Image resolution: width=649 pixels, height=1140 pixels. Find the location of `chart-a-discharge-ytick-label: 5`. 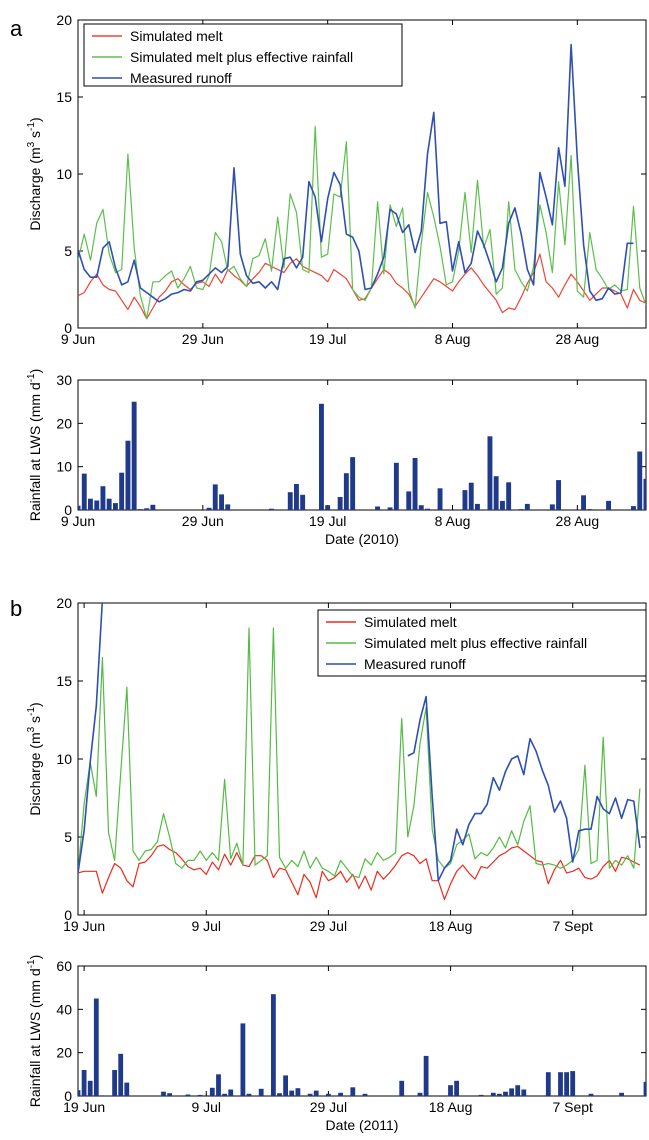

chart-a-discharge-ytick-label: 5 is located at coordinates (68, 251).